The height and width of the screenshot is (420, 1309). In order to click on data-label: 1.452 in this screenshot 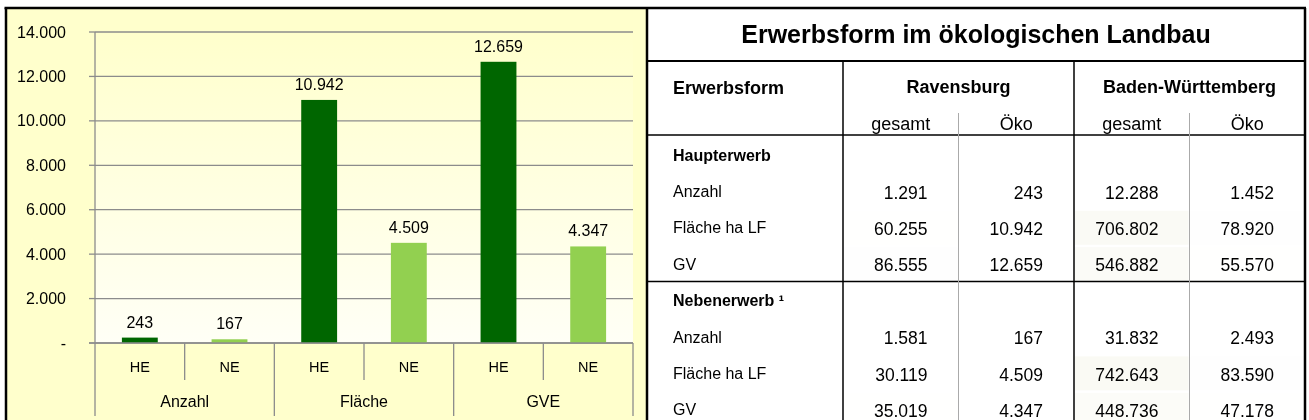, I will do `click(1252, 192)`.